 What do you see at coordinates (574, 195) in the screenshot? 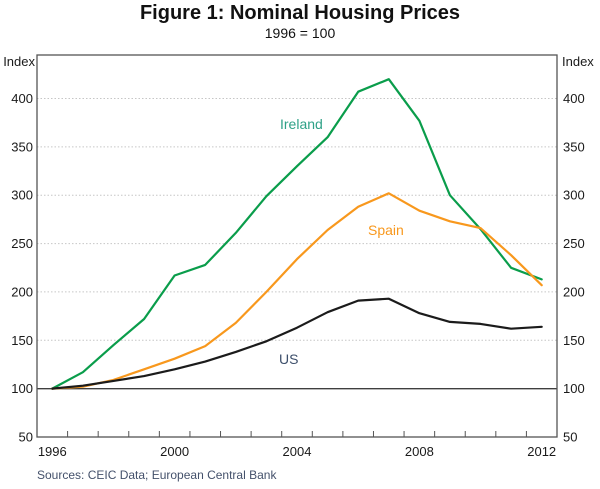
I see `y-tick-label-right-300: 300` at bounding box center [574, 195].